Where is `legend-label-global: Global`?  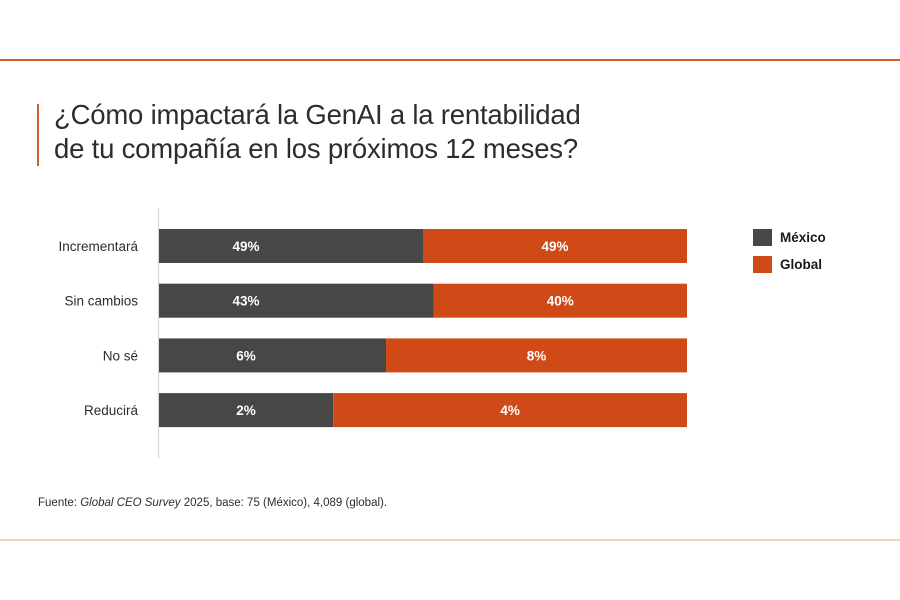 legend-label-global: Global is located at coordinates (801, 264).